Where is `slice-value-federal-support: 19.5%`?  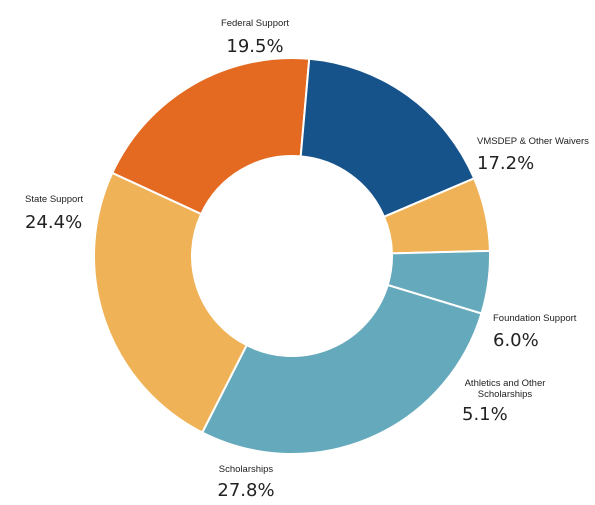 slice-value-federal-support: 19.5% is located at coordinates (254, 46).